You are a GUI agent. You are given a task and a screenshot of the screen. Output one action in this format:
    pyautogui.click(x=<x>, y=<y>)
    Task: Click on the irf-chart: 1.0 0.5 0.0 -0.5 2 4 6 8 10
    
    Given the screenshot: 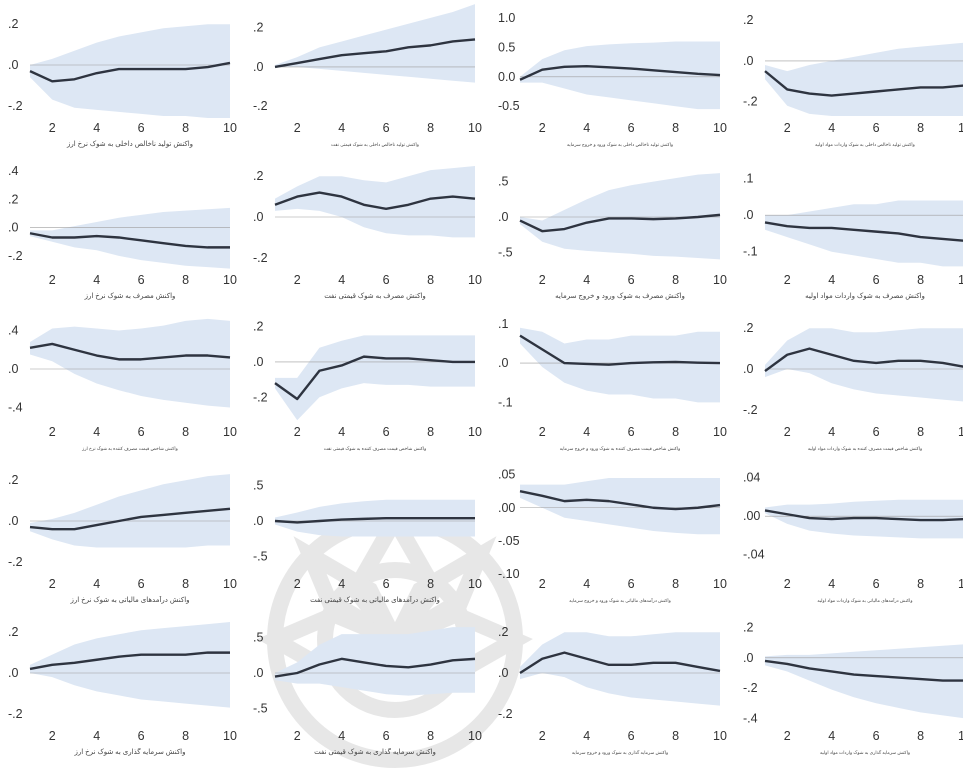 What is the action you would take?
    pyautogui.click(x=612, y=73)
    